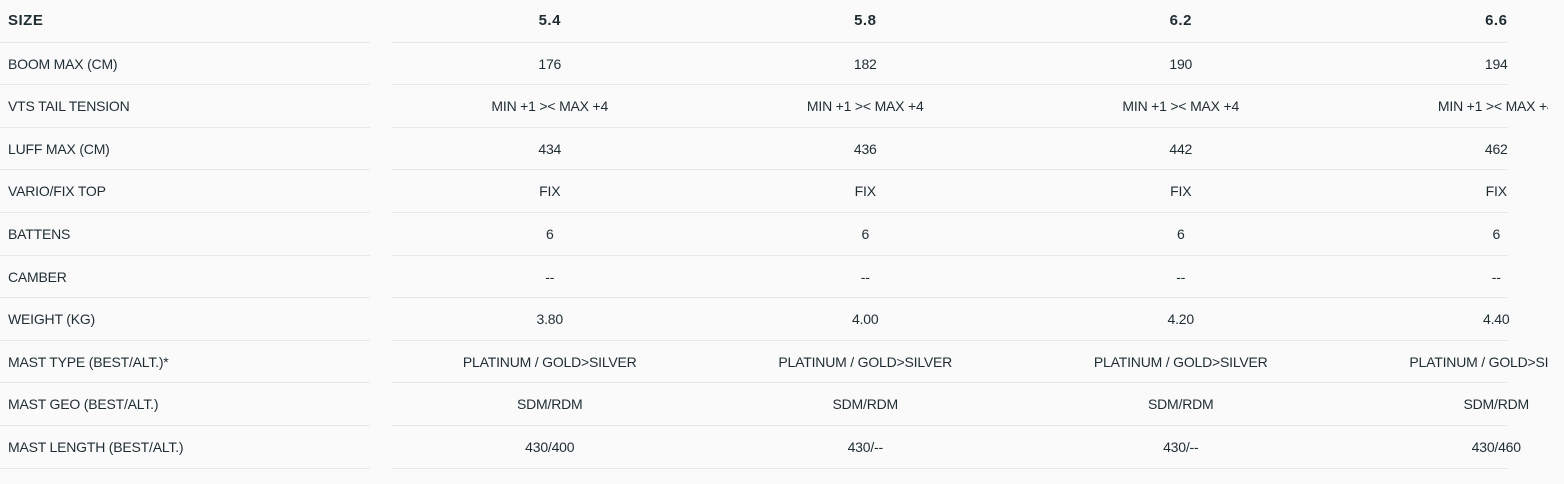  I want to click on table-cell: 442, so click(1181, 148).